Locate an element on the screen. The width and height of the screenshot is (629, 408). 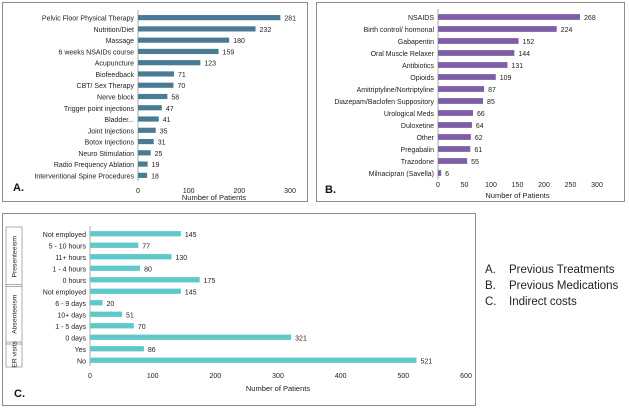
category-label: Massage is located at coordinates (120, 41).